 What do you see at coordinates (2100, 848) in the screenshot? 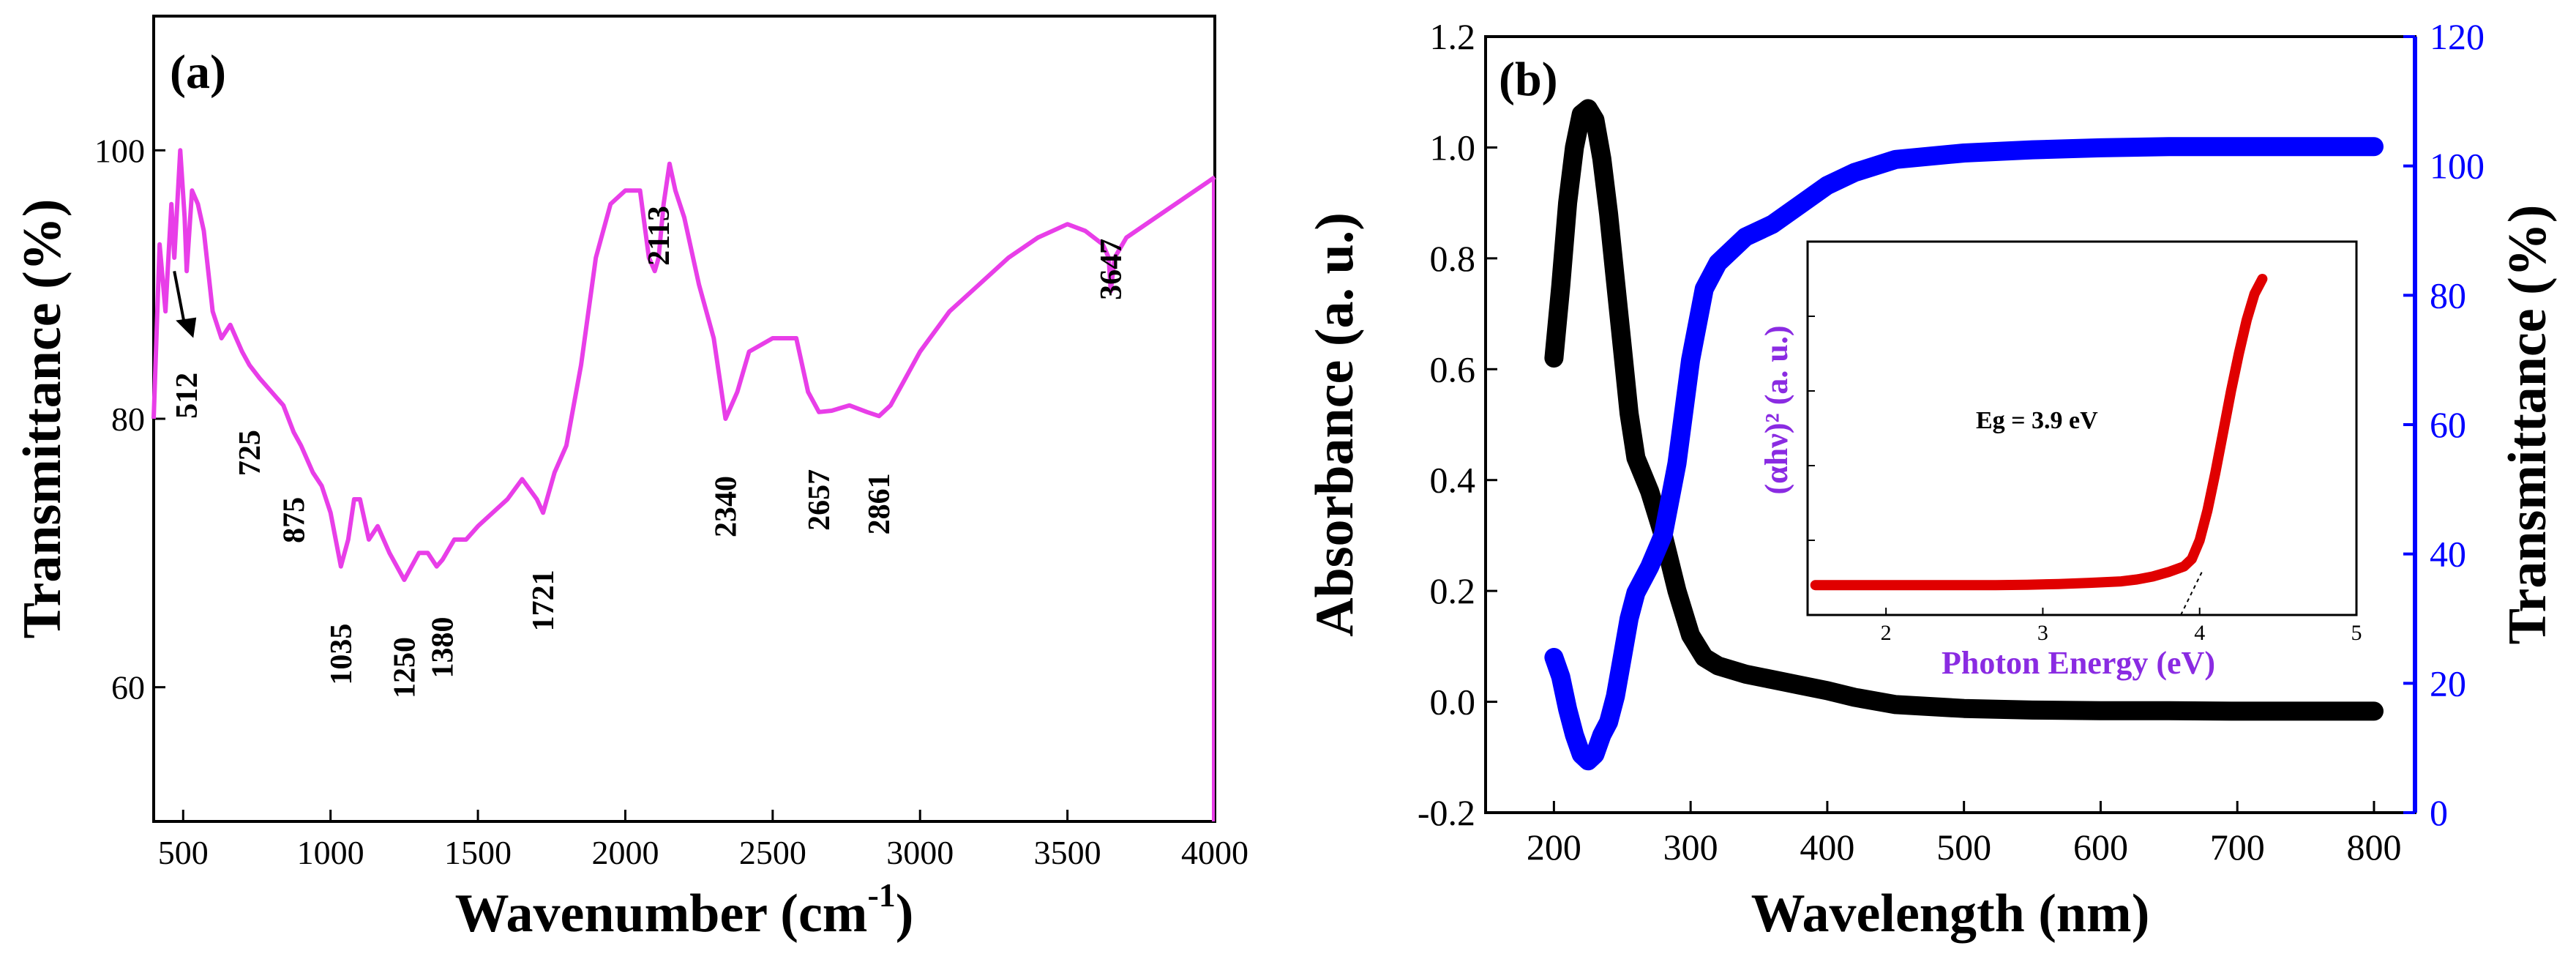
I see `panel-b-x-tick-label: 600` at bounding box center [2100, 848].